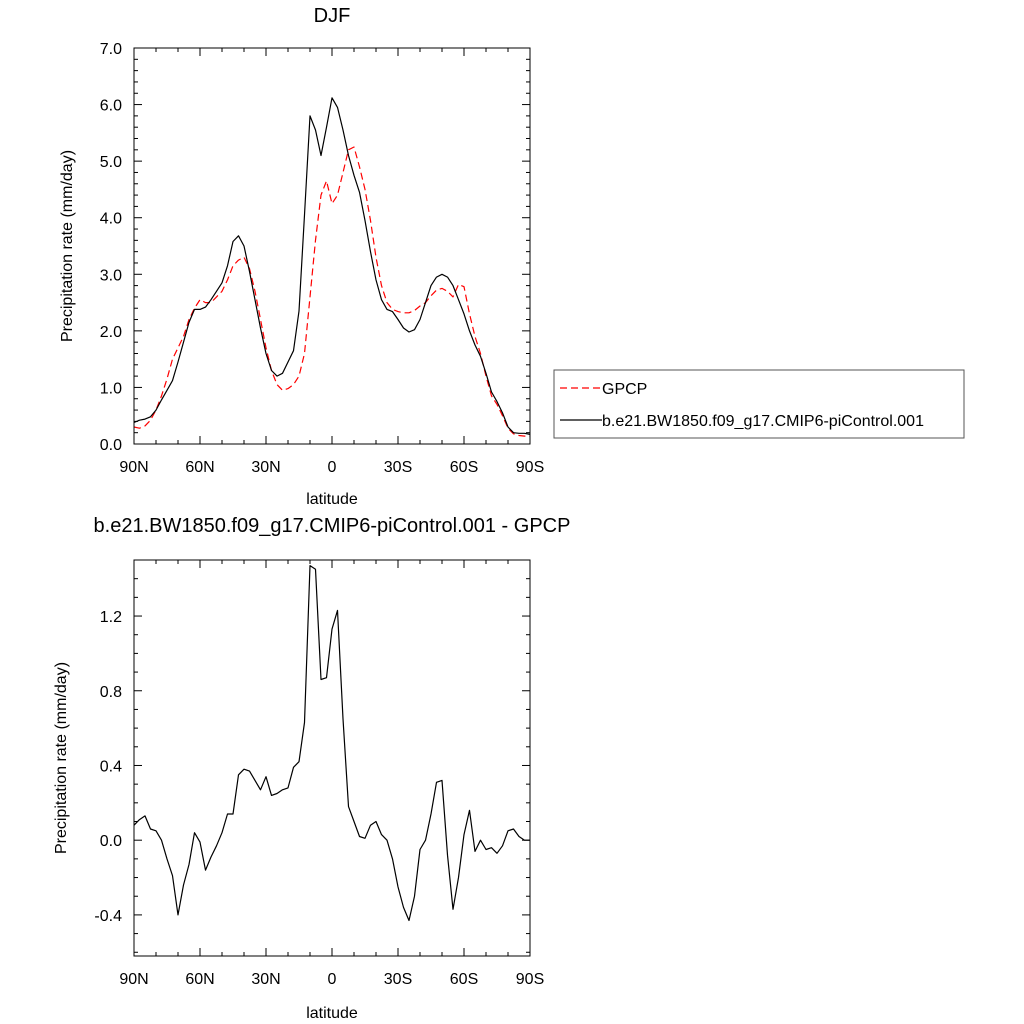  What do you see at coordinates (624, 389) in the screenshot?
I see `legend-label-gpcp: GPCP` at bounding box center [624, 389].